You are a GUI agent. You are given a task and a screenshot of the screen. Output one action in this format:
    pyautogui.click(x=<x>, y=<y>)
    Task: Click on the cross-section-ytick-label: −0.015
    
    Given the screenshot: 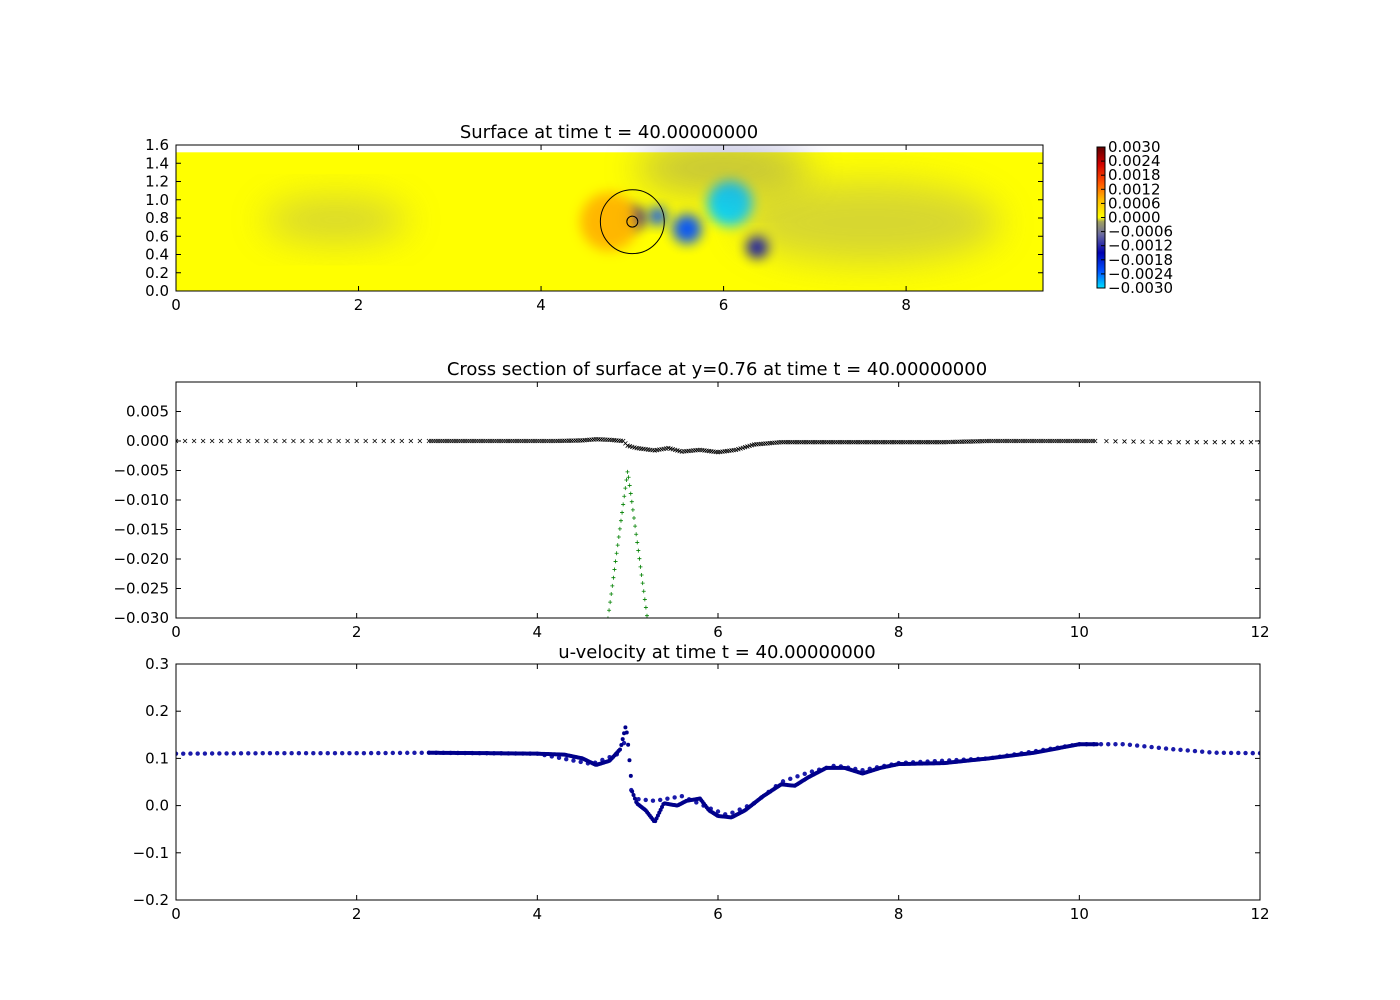 What is the action you would take?
    pyautogui.click(x=141, y=530)
    